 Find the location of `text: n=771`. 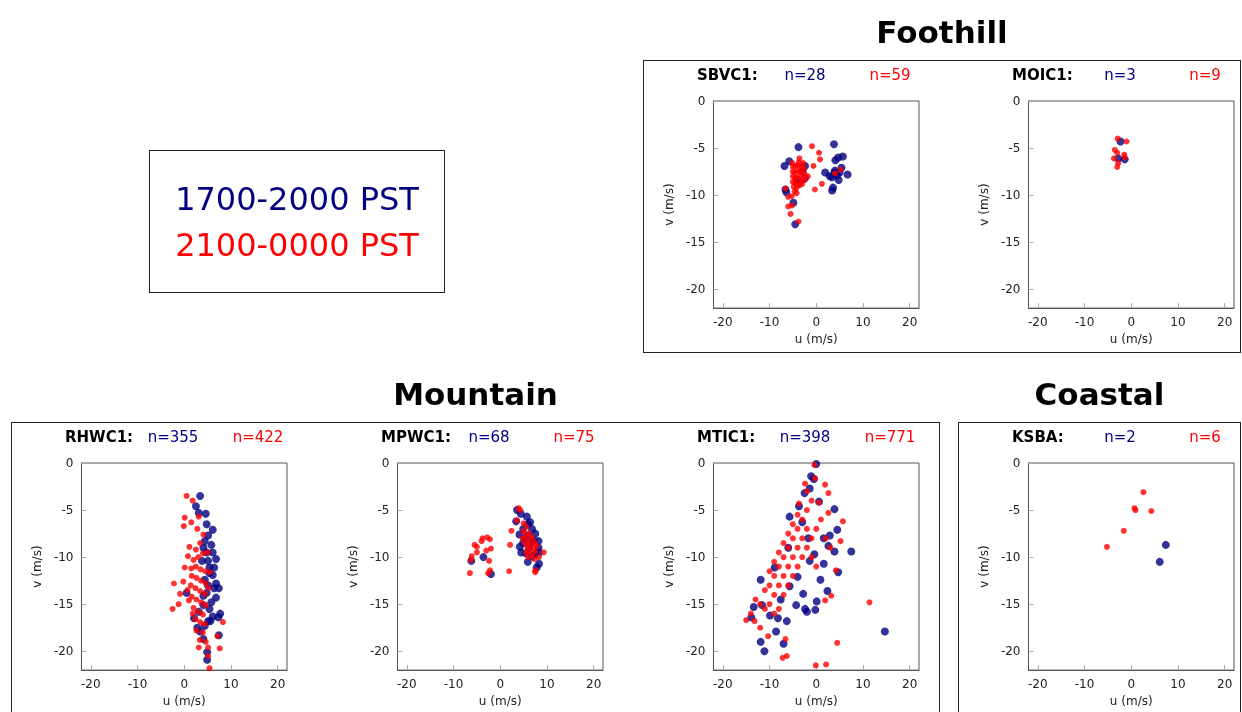

text: n=771 is located at coordinates (890, 437).